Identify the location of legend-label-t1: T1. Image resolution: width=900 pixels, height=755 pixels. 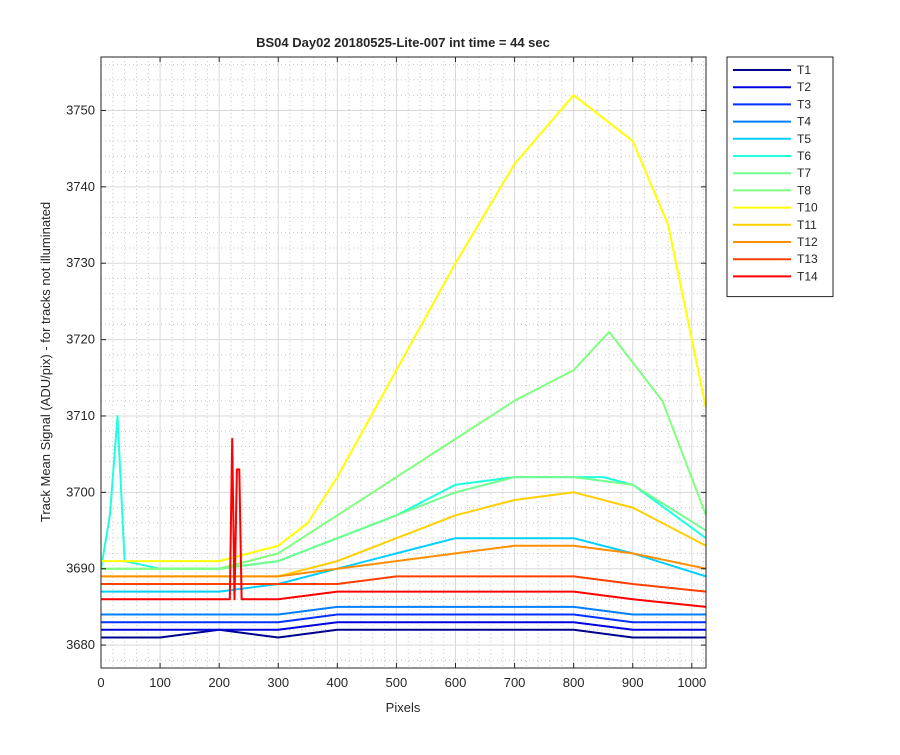
(804, 70).